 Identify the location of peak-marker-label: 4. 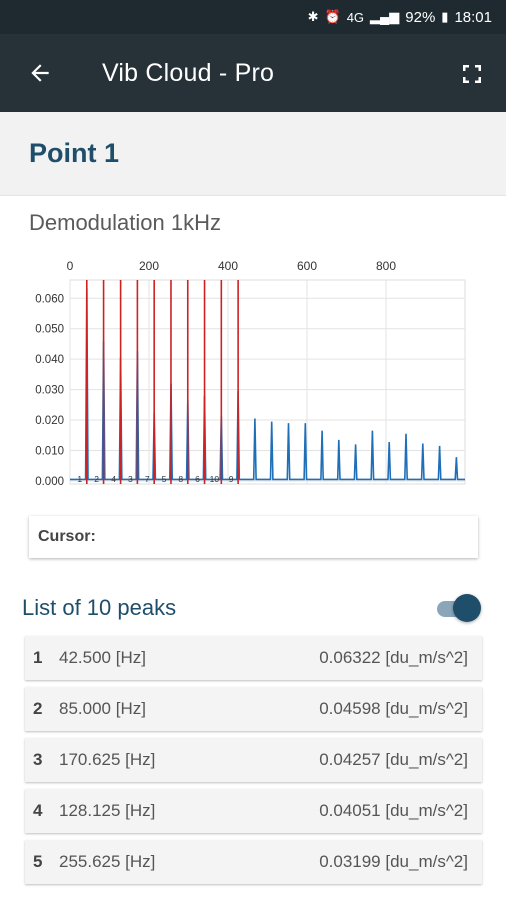
(113, 479).